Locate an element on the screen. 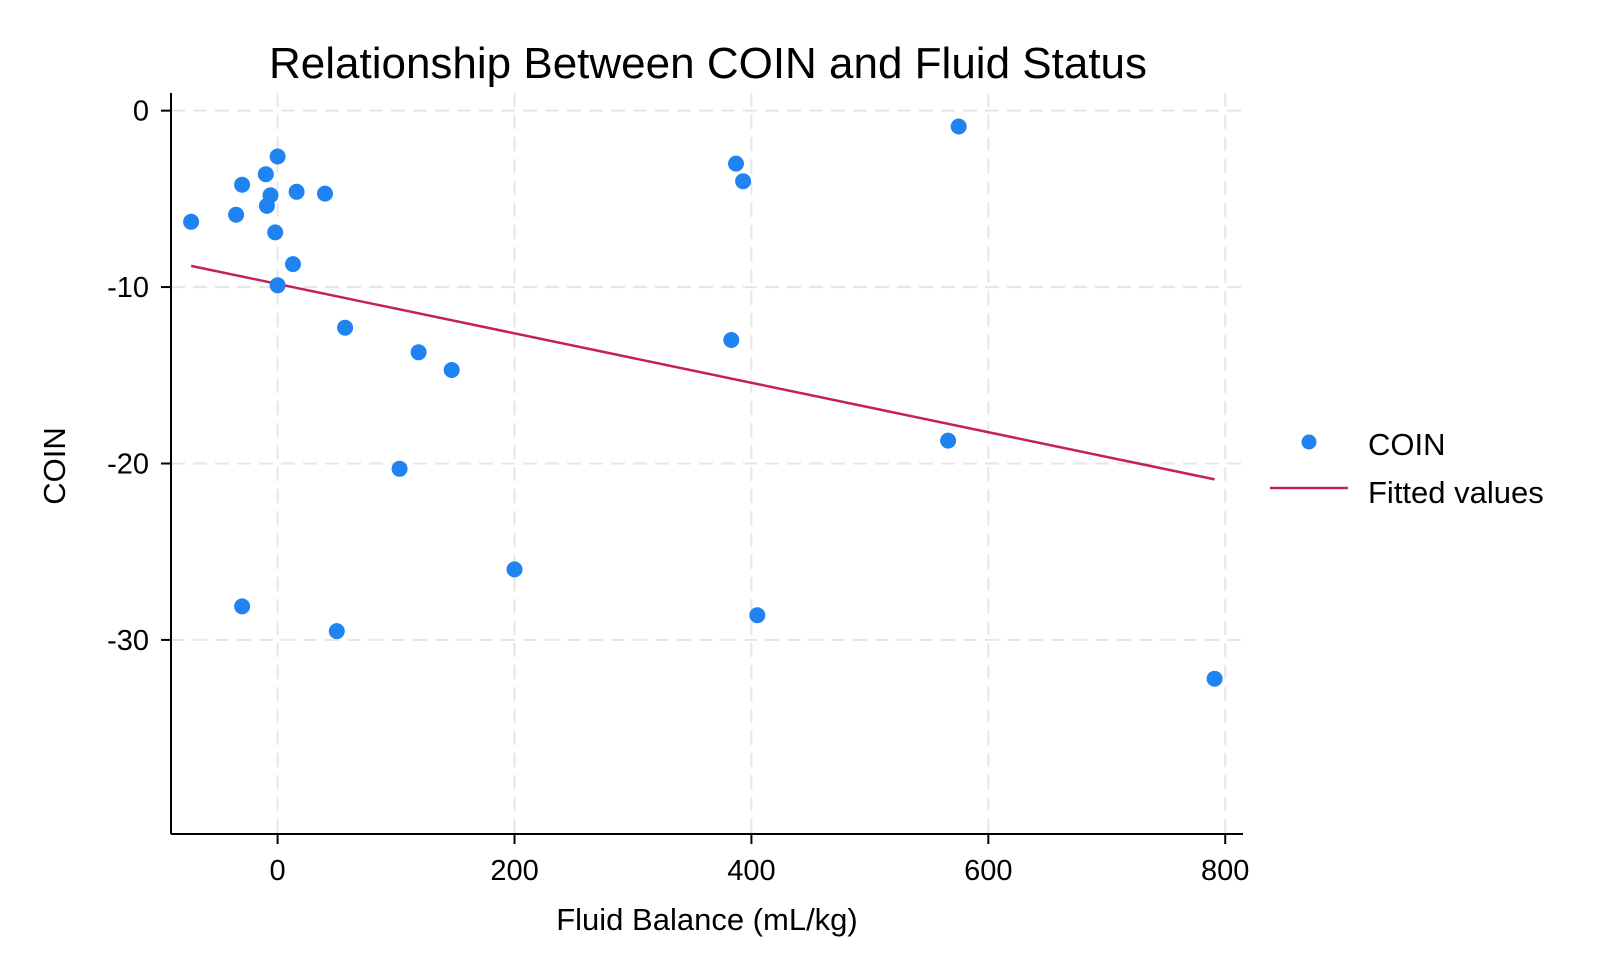  legend: COIN Fitted values is located at coordinates (1407, 468).